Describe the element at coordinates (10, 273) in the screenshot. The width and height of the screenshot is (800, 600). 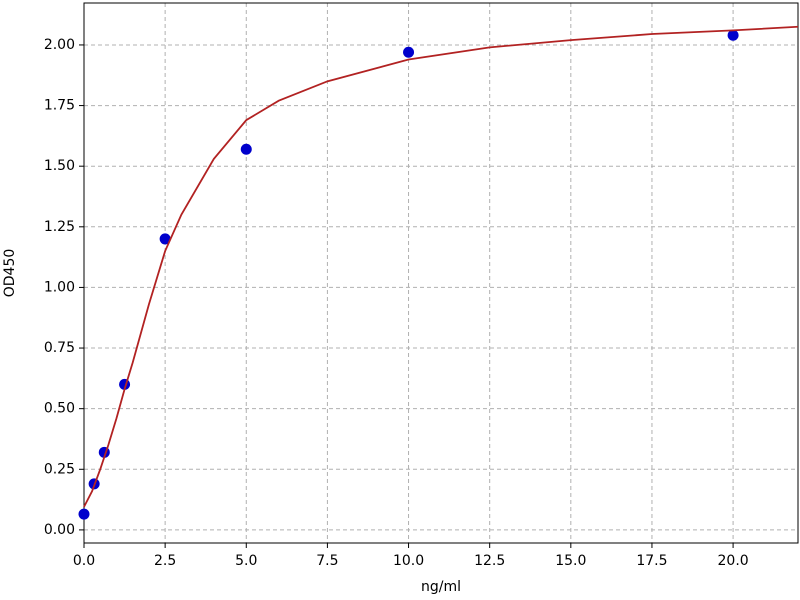
I see `y-axis-label: OD450` at that location.